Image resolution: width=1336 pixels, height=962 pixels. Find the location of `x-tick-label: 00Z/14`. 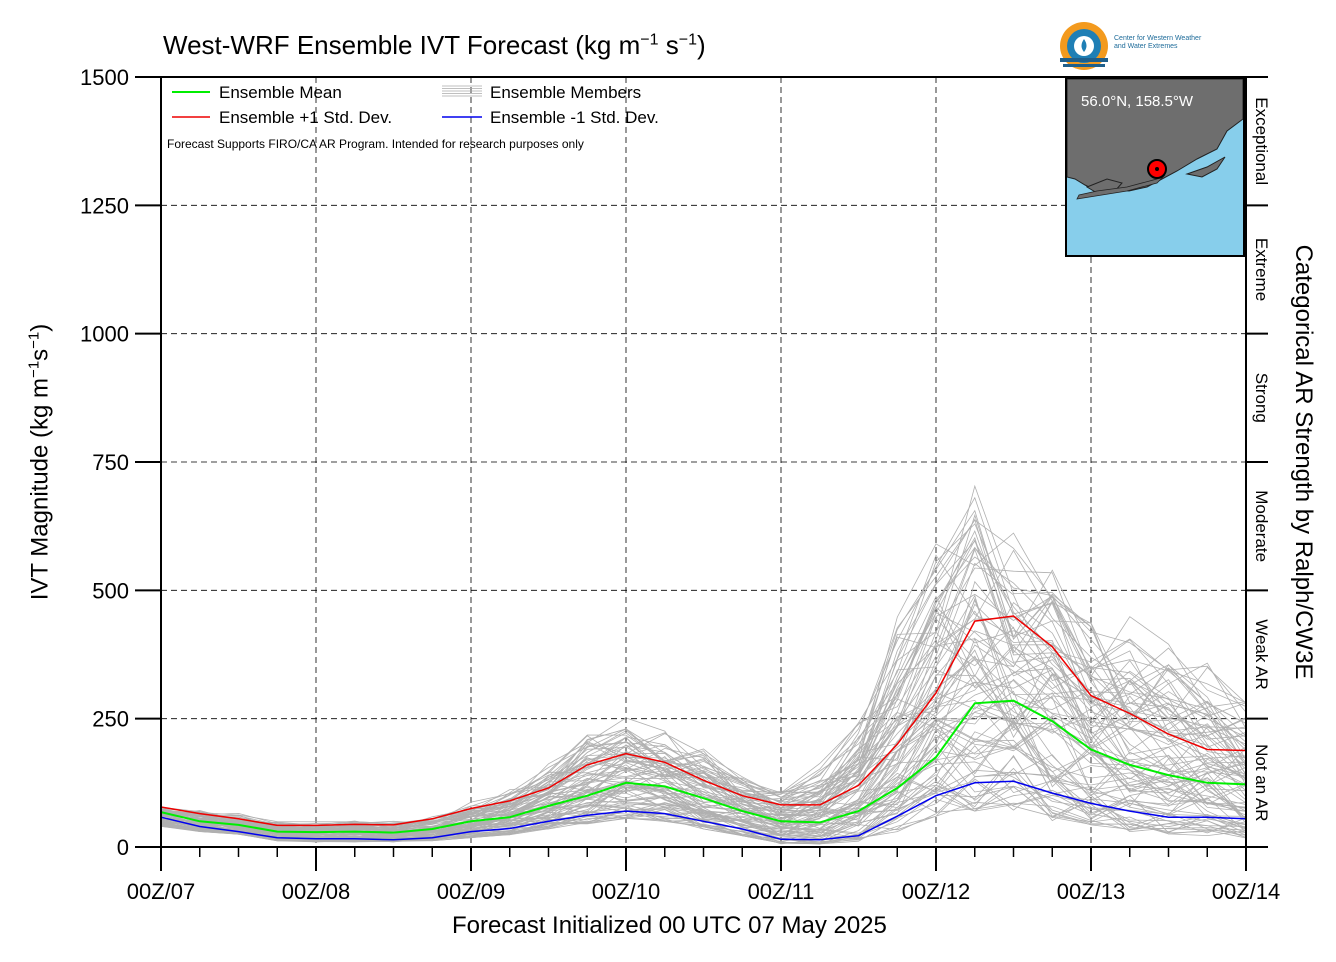

x-tick-label: 00Z/14 is located at coordinates (1246, 891).